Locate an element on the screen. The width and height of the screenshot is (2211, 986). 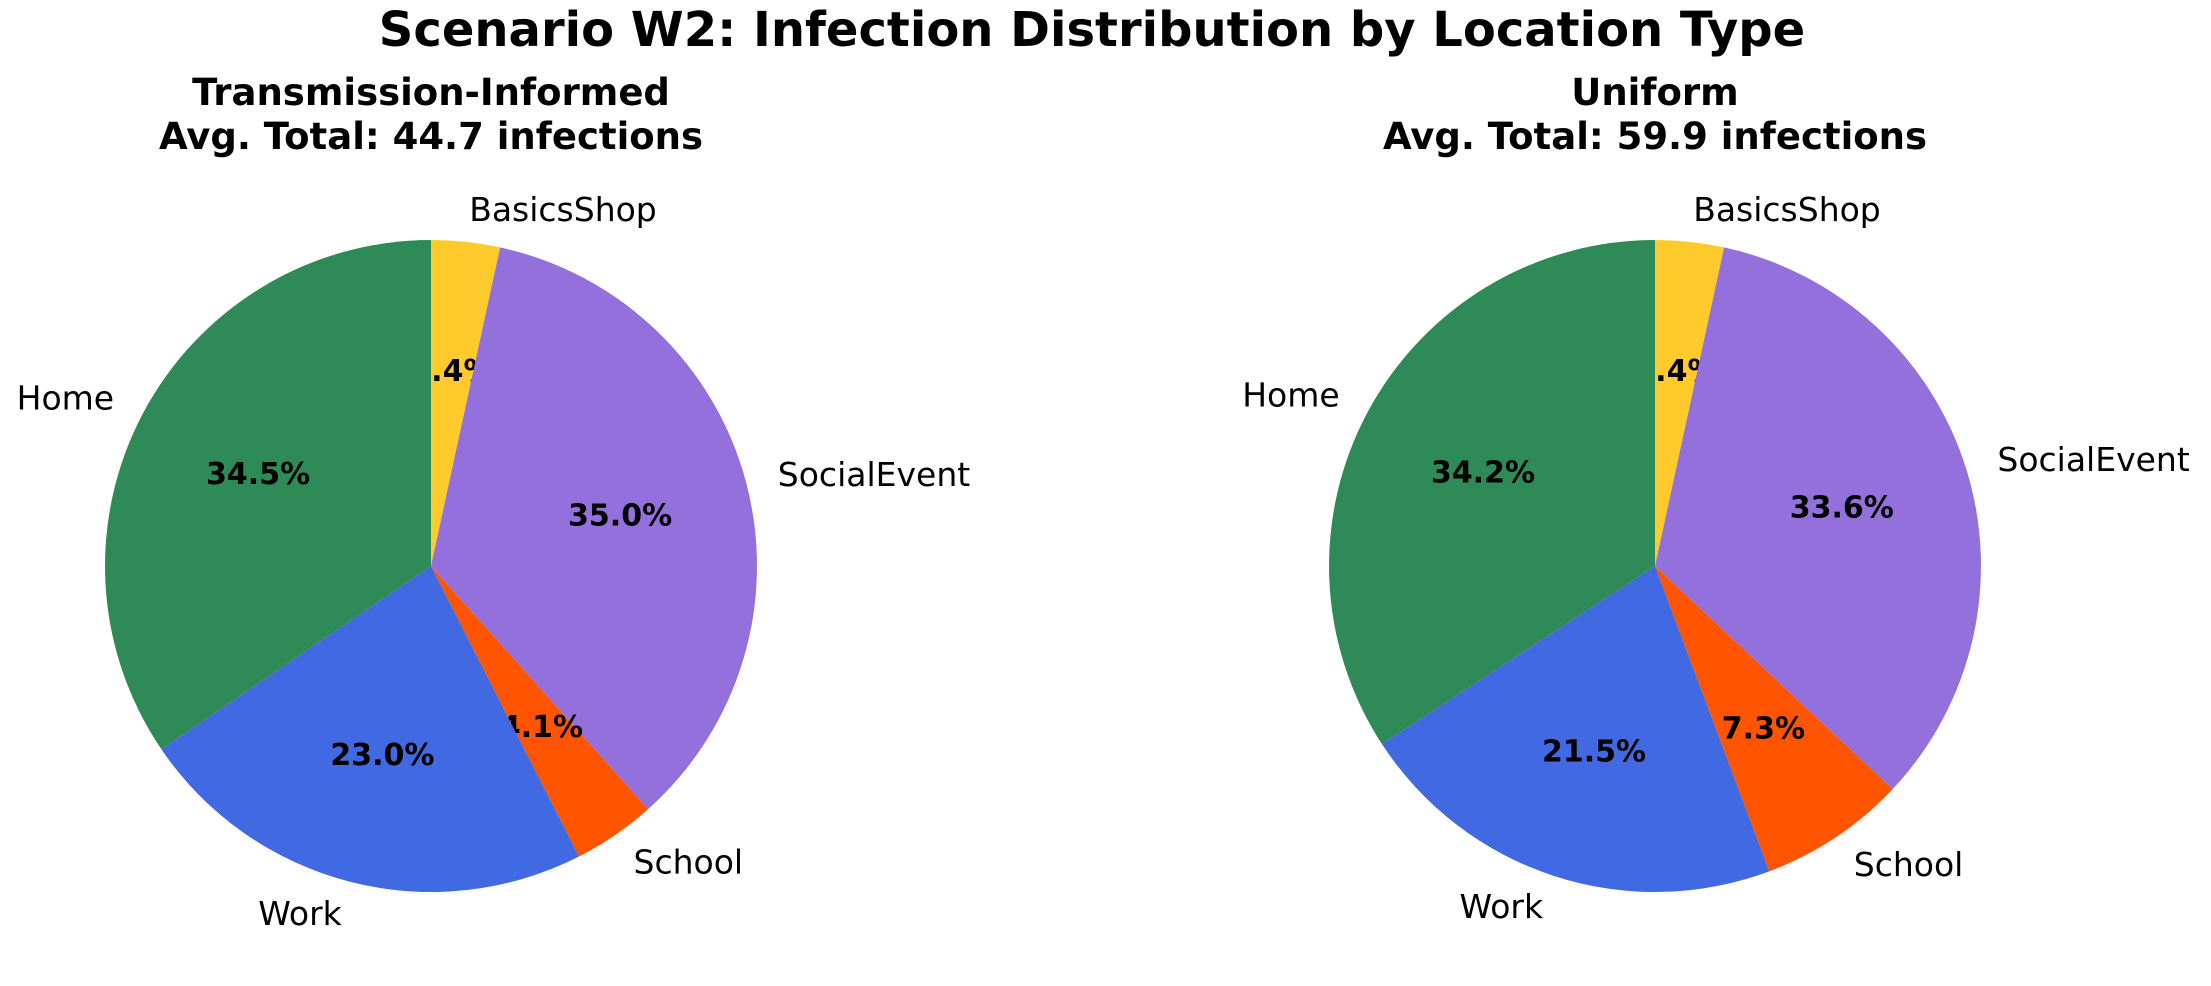
pct-label-work: 23.0% is located at coordinates (382, 755).